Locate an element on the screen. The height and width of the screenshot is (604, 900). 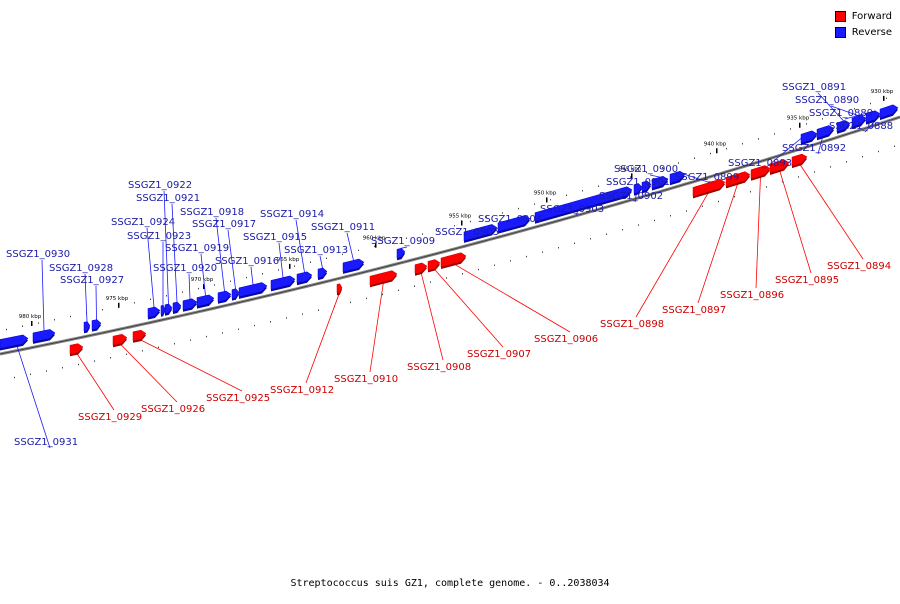
gene-label: SSGZ1_0912 is located at coordinates (302, 390).